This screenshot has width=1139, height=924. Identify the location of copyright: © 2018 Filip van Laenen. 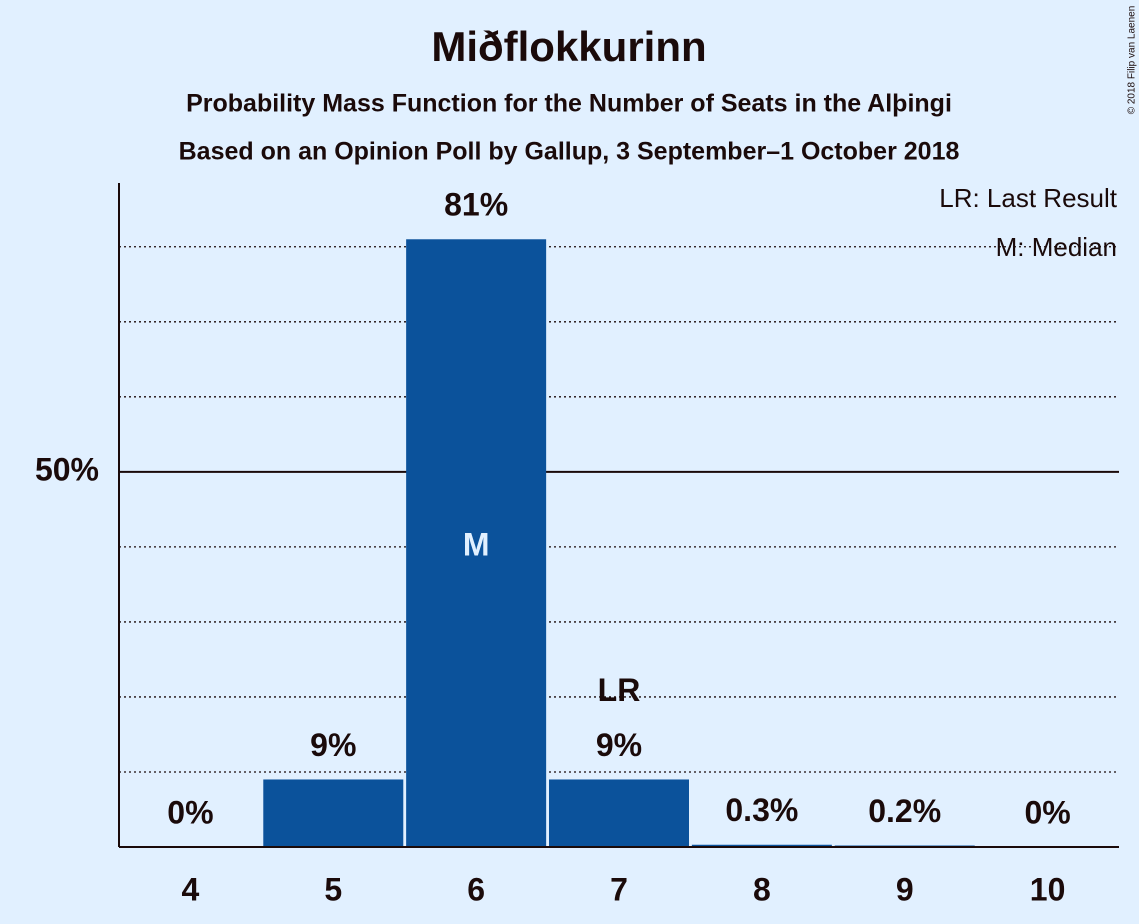
(1132, 60).